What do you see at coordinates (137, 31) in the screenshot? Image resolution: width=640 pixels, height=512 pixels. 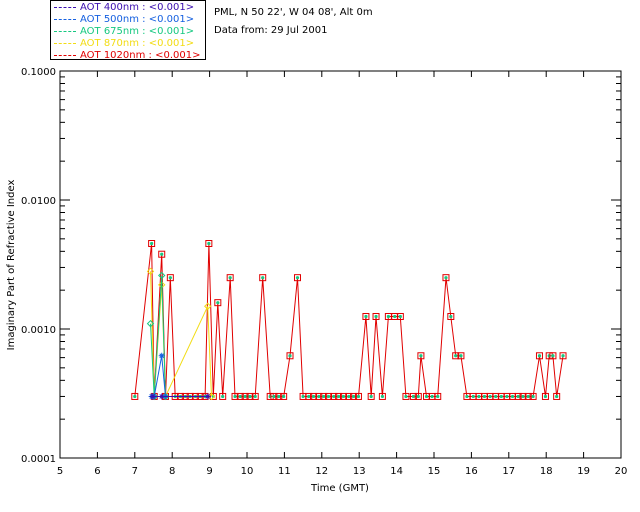 I see `legend-label: AOT 675nm : <0.001>` at bounding box center [137, 31].